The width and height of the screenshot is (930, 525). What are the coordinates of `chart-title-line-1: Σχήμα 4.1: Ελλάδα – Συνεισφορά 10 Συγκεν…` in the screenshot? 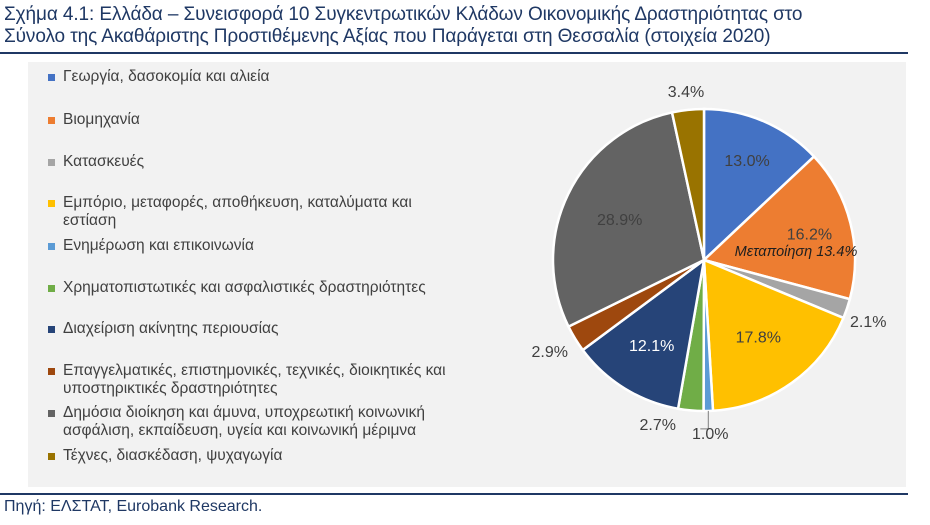 It's located at (403, 14).